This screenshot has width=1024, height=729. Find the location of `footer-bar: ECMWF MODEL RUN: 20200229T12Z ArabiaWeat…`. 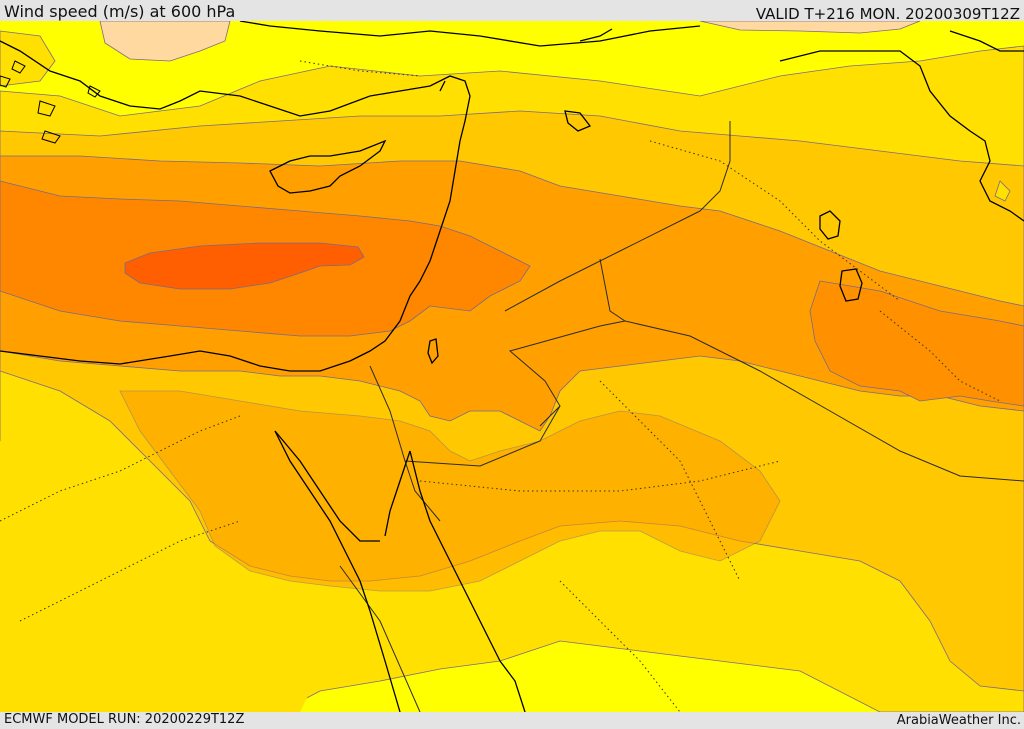

footer-bar: ECMWF MODEL RUN: 20200229T12Z ArabiaWeat… is located at coordinates (512, 720).